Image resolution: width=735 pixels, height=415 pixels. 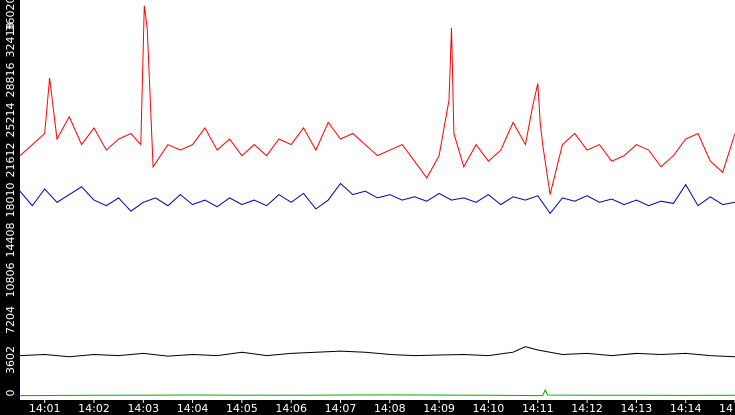 I want to click on x-tick-label: 14:01, so click(x=45, y=408).